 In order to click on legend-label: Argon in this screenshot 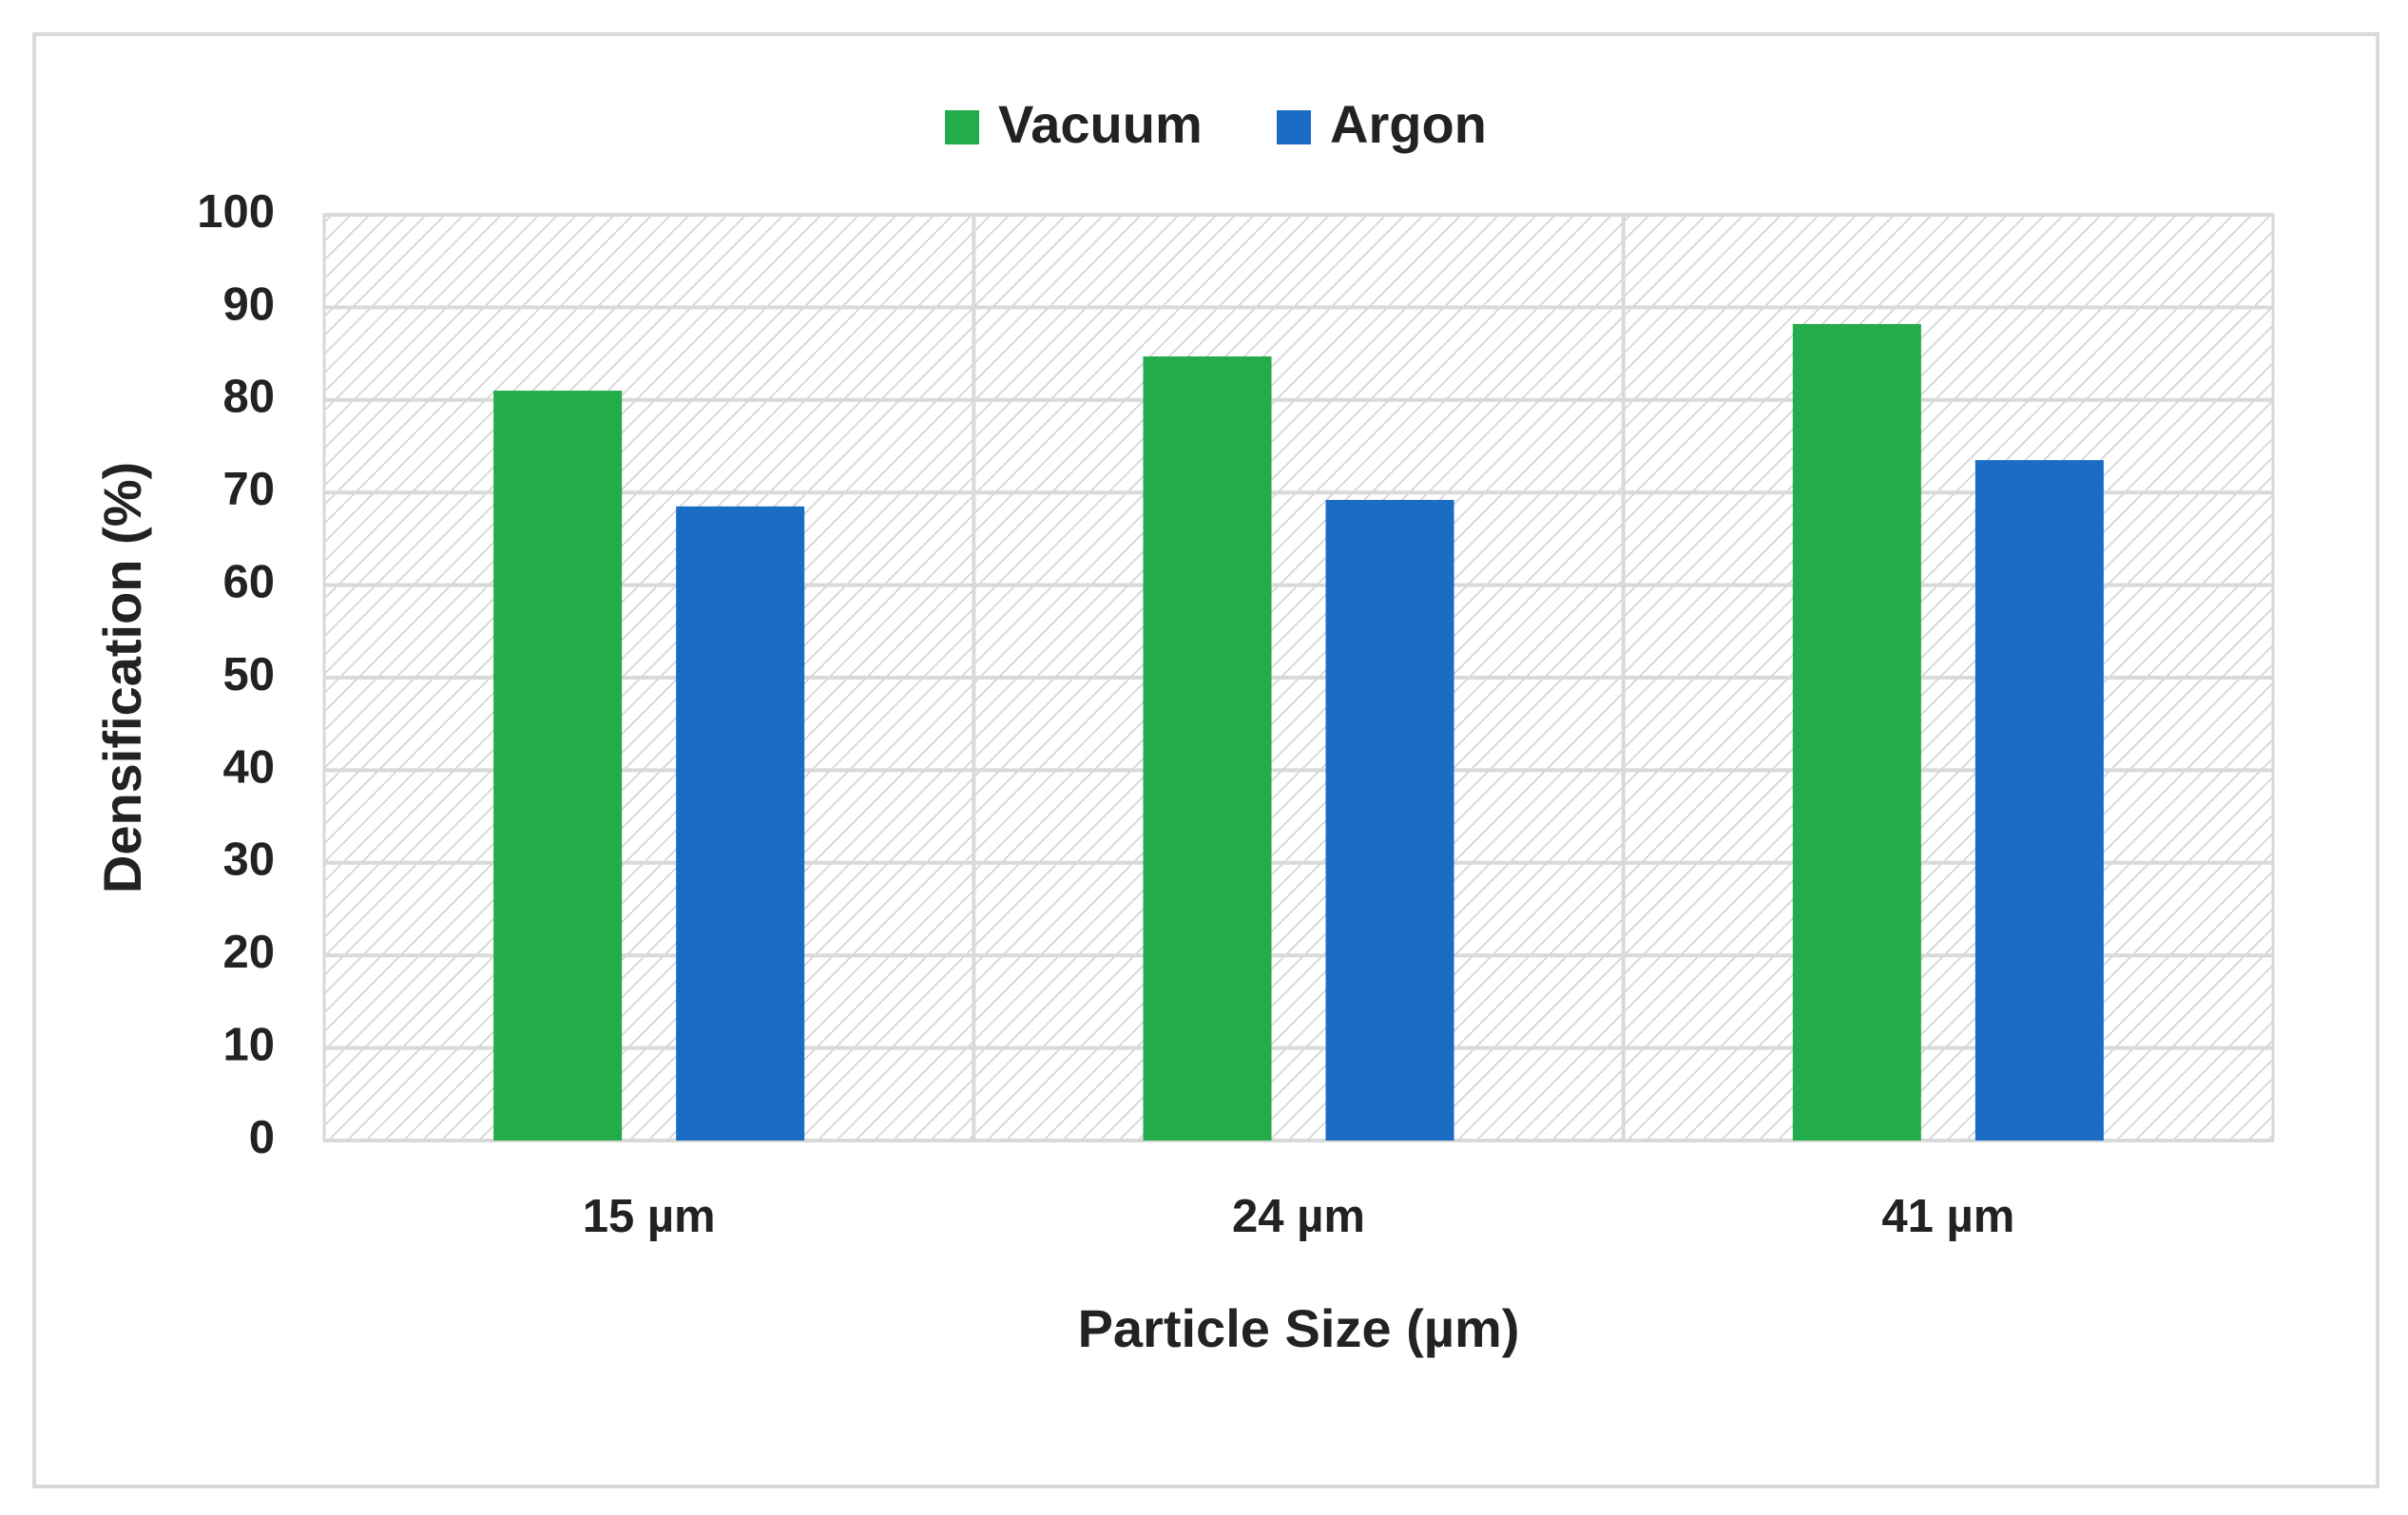, I will do `click(1408, 124)`.